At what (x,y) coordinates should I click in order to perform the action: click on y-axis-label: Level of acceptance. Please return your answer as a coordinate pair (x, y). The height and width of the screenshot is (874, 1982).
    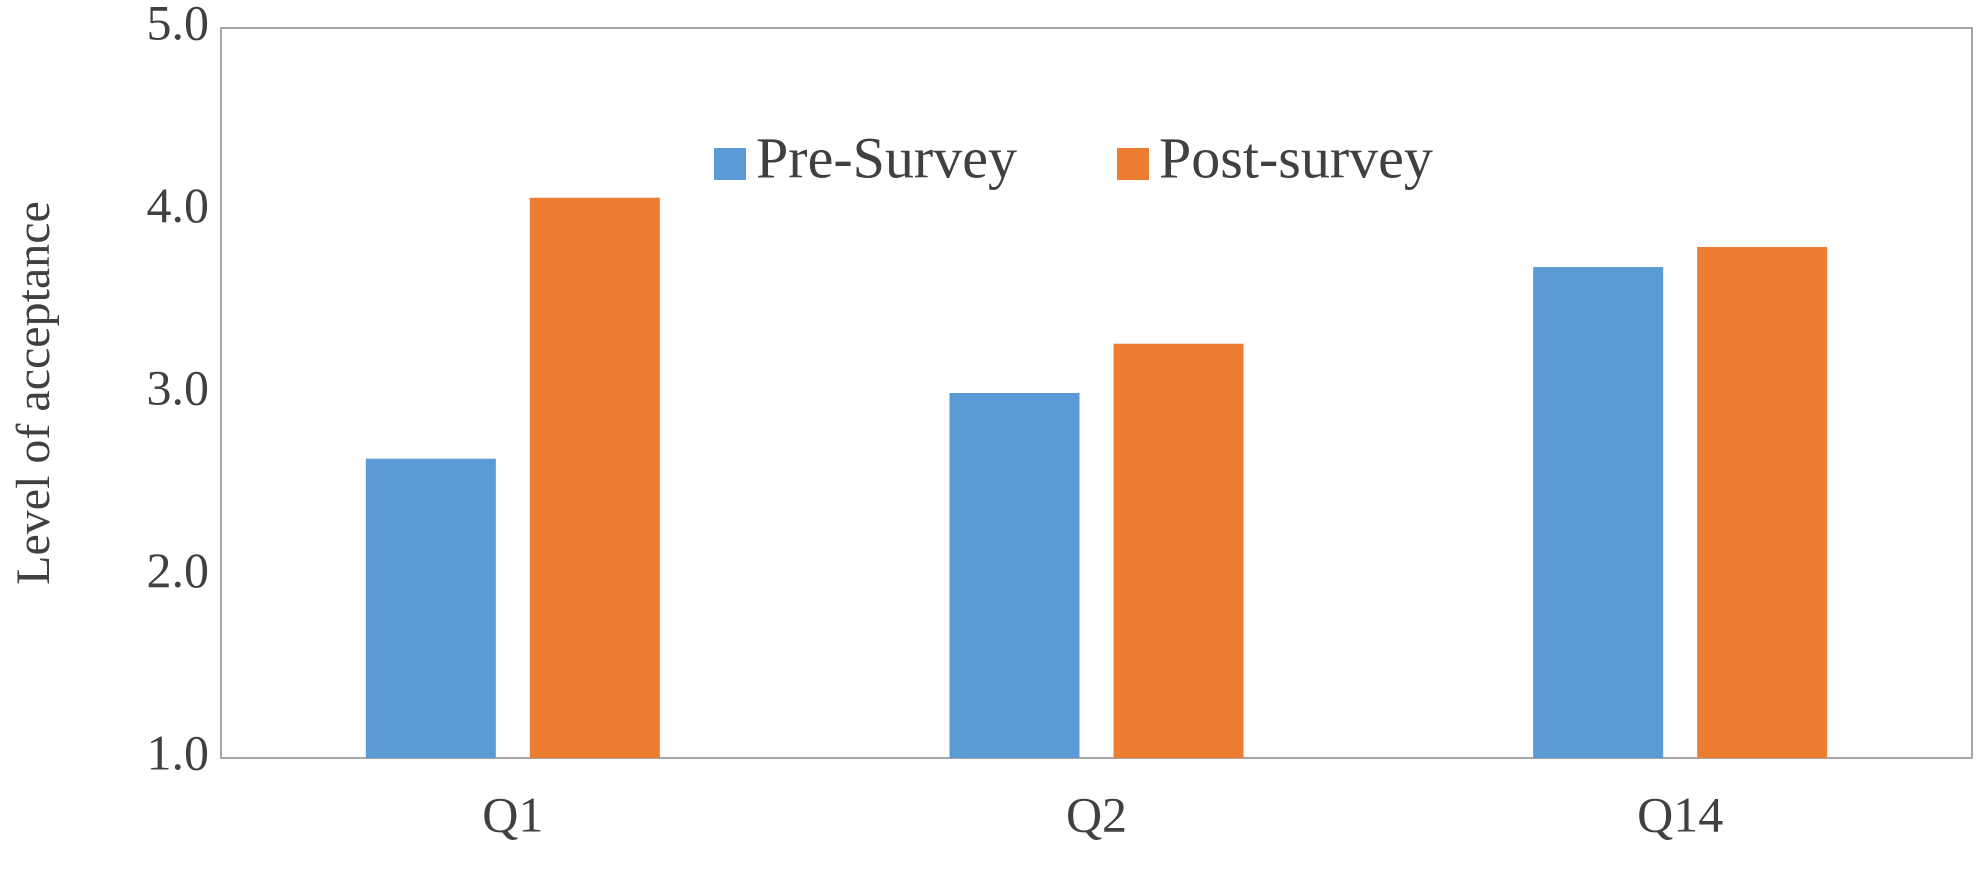
    Looking at the image, I should click on (33, 393).